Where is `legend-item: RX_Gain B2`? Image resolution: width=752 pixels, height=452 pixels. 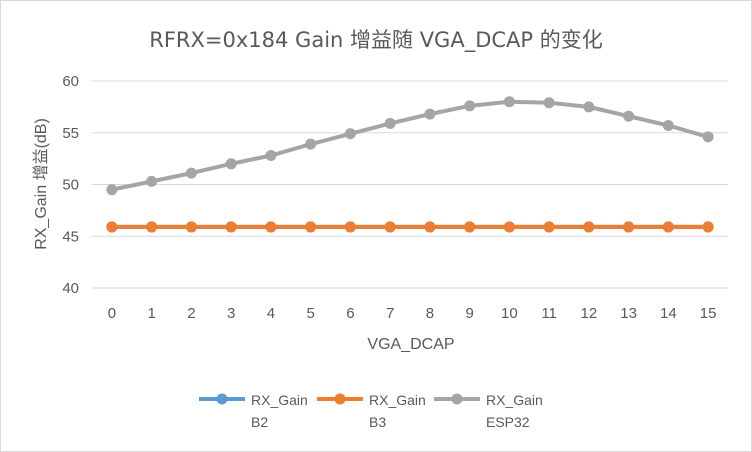 legend-item: RX_Gain B2 is located at coordinates (253, 411).